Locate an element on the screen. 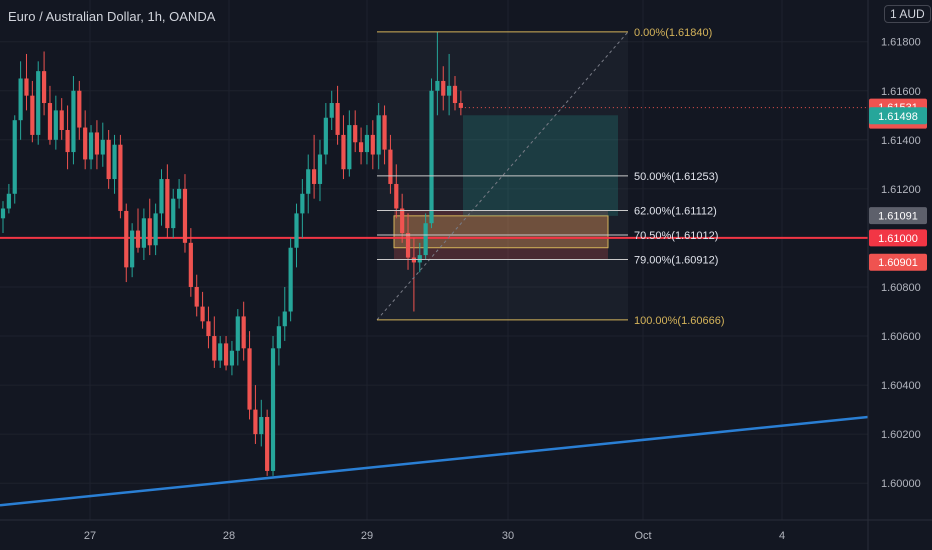 The image size is (932, 550). symbol-title: Euro / Australian Dollar, 1h, OANDA is located at coordinates (112, 16).